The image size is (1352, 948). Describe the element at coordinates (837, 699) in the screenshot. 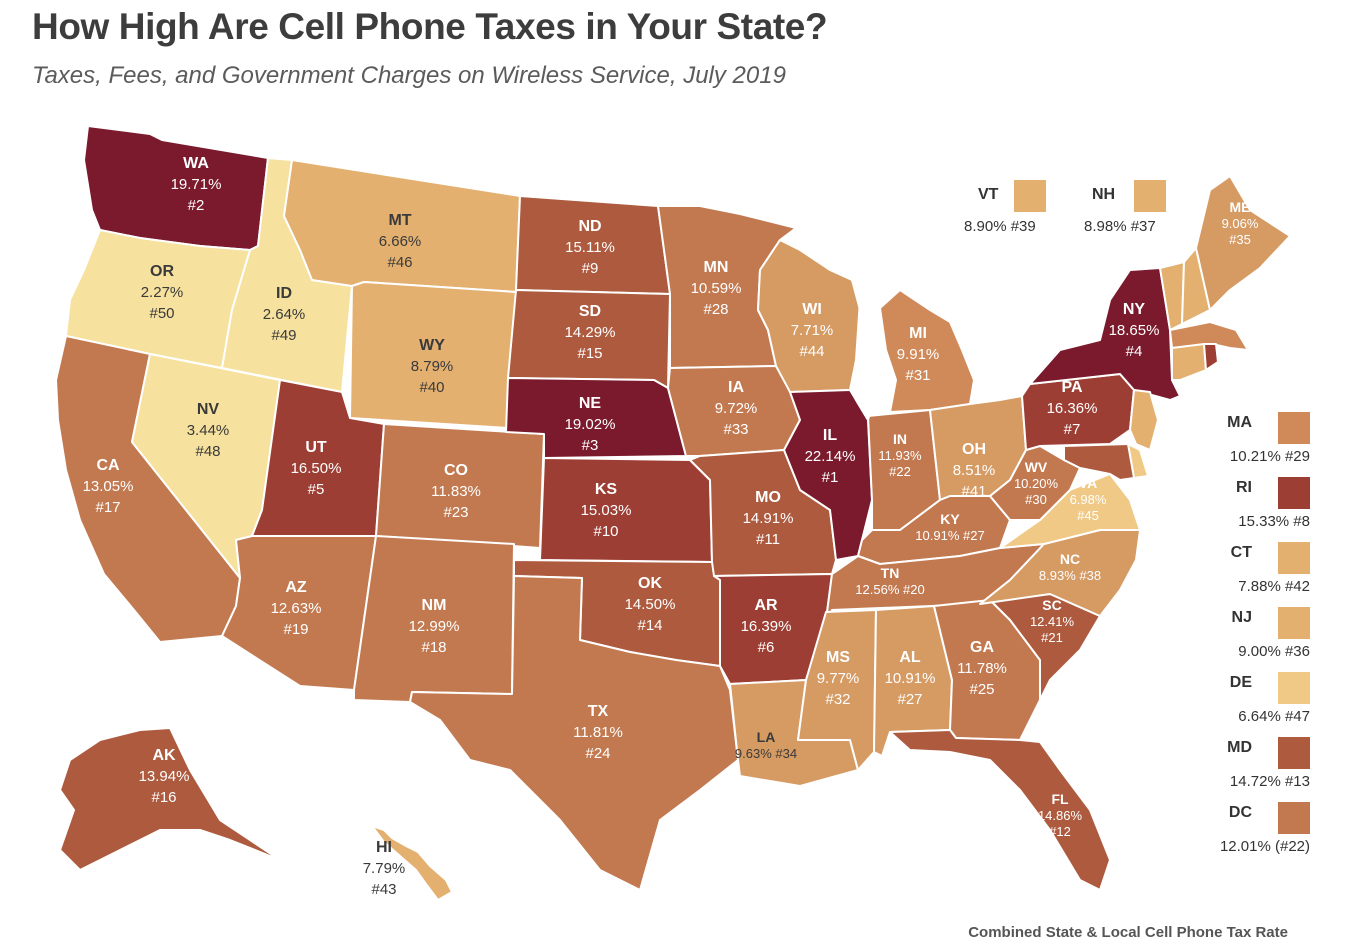

I see `state-rank-MS: #32` at that location.